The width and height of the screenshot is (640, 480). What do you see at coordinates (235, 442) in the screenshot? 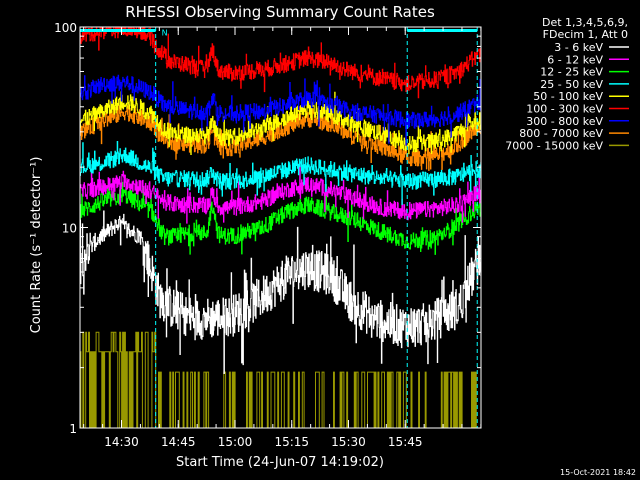
I see `x-tick-label-1500: 15:00` at bounding box center [235, 442].